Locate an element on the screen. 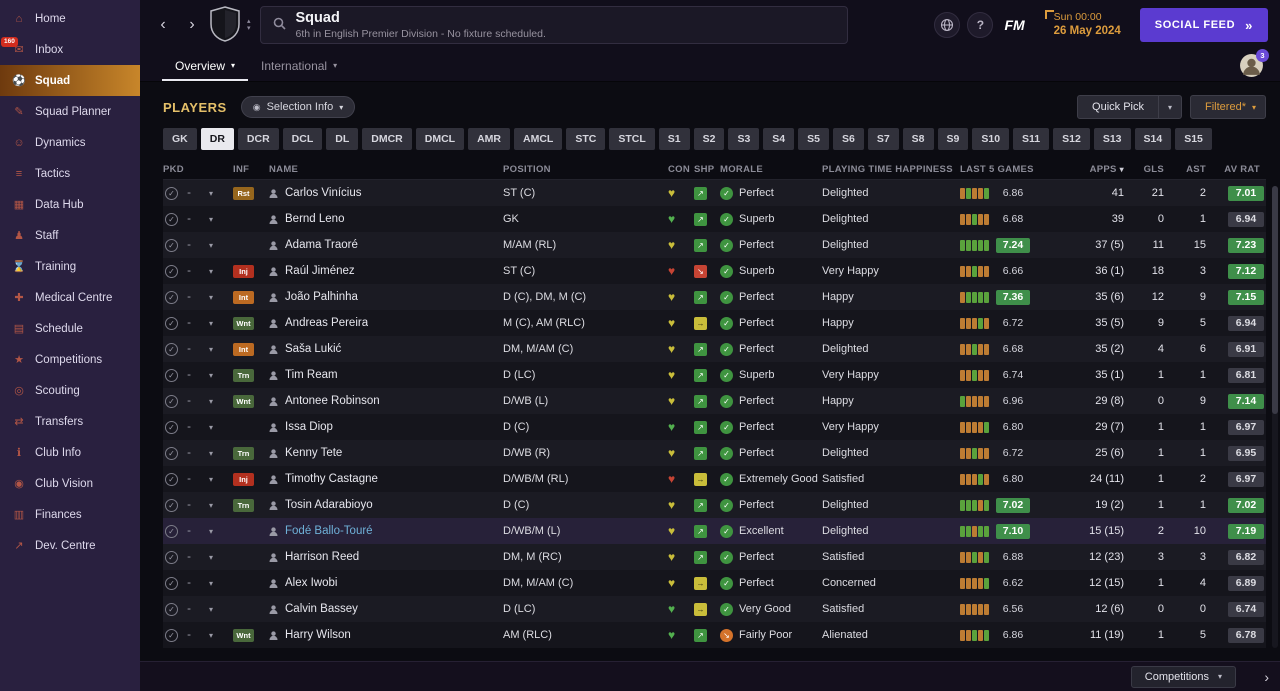 This screenshot has width=1280, height=691. position-filter-stc: STC is located at coordinates (586, 139).